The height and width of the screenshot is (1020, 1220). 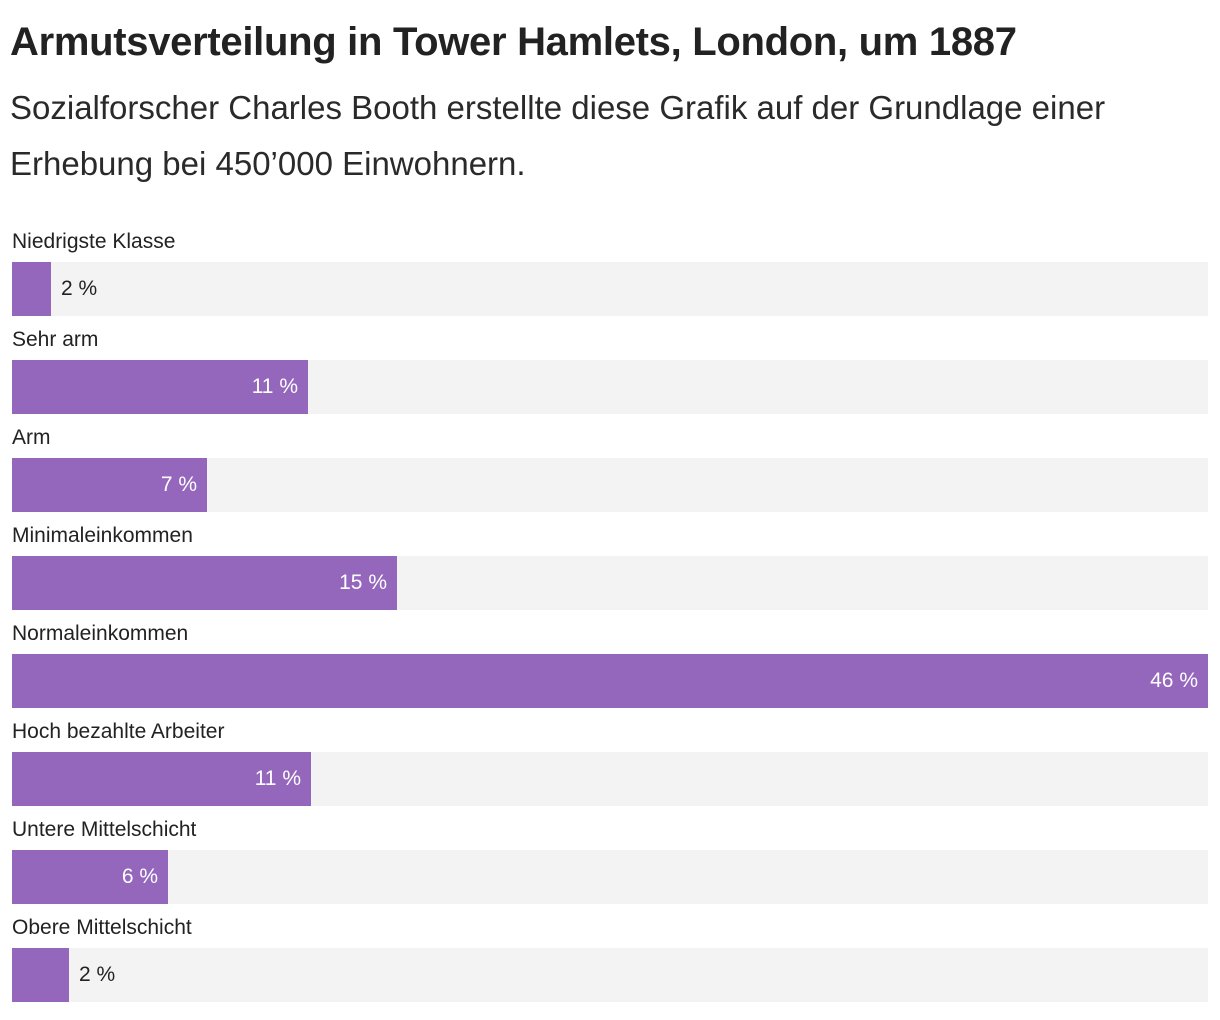 I want to click on bar-track: 7 %, so click(x=610, y=485).